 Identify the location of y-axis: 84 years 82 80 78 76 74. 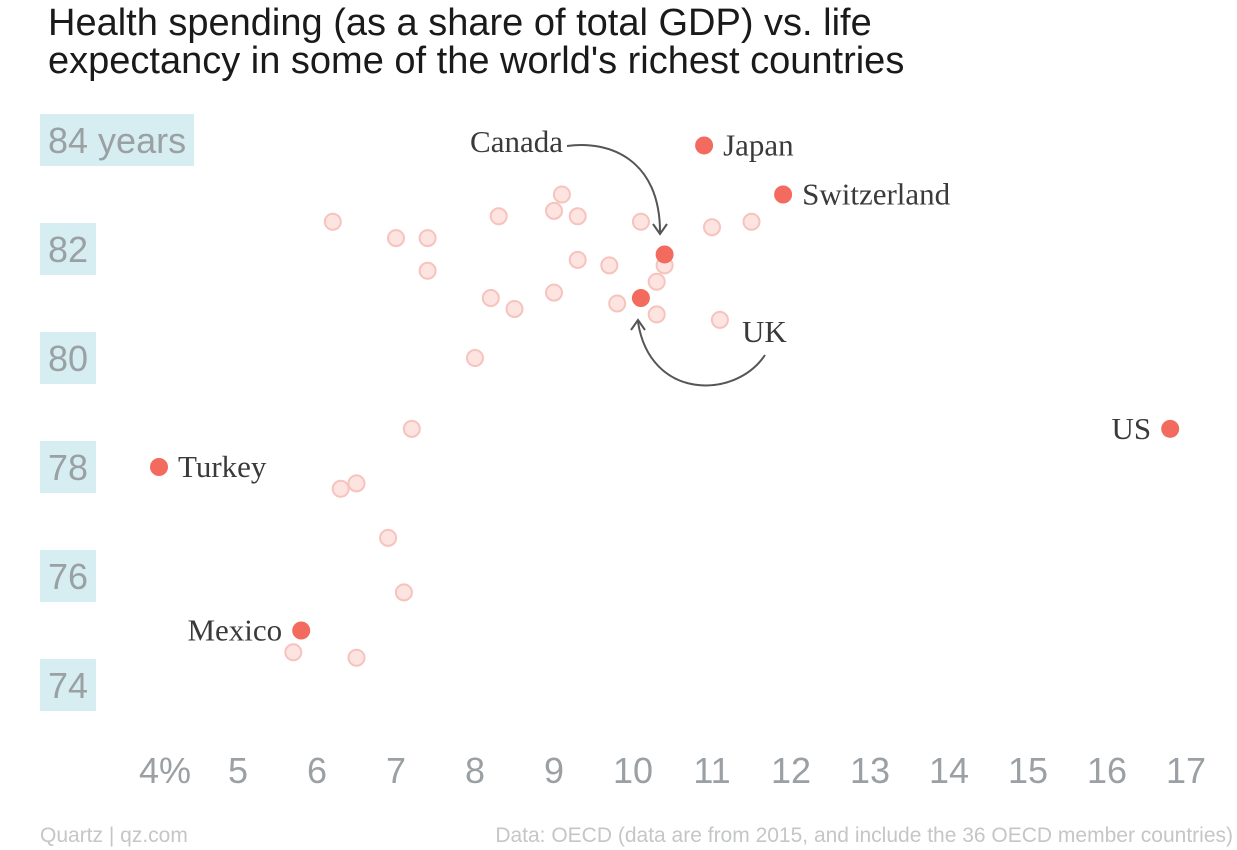
(117, 412).